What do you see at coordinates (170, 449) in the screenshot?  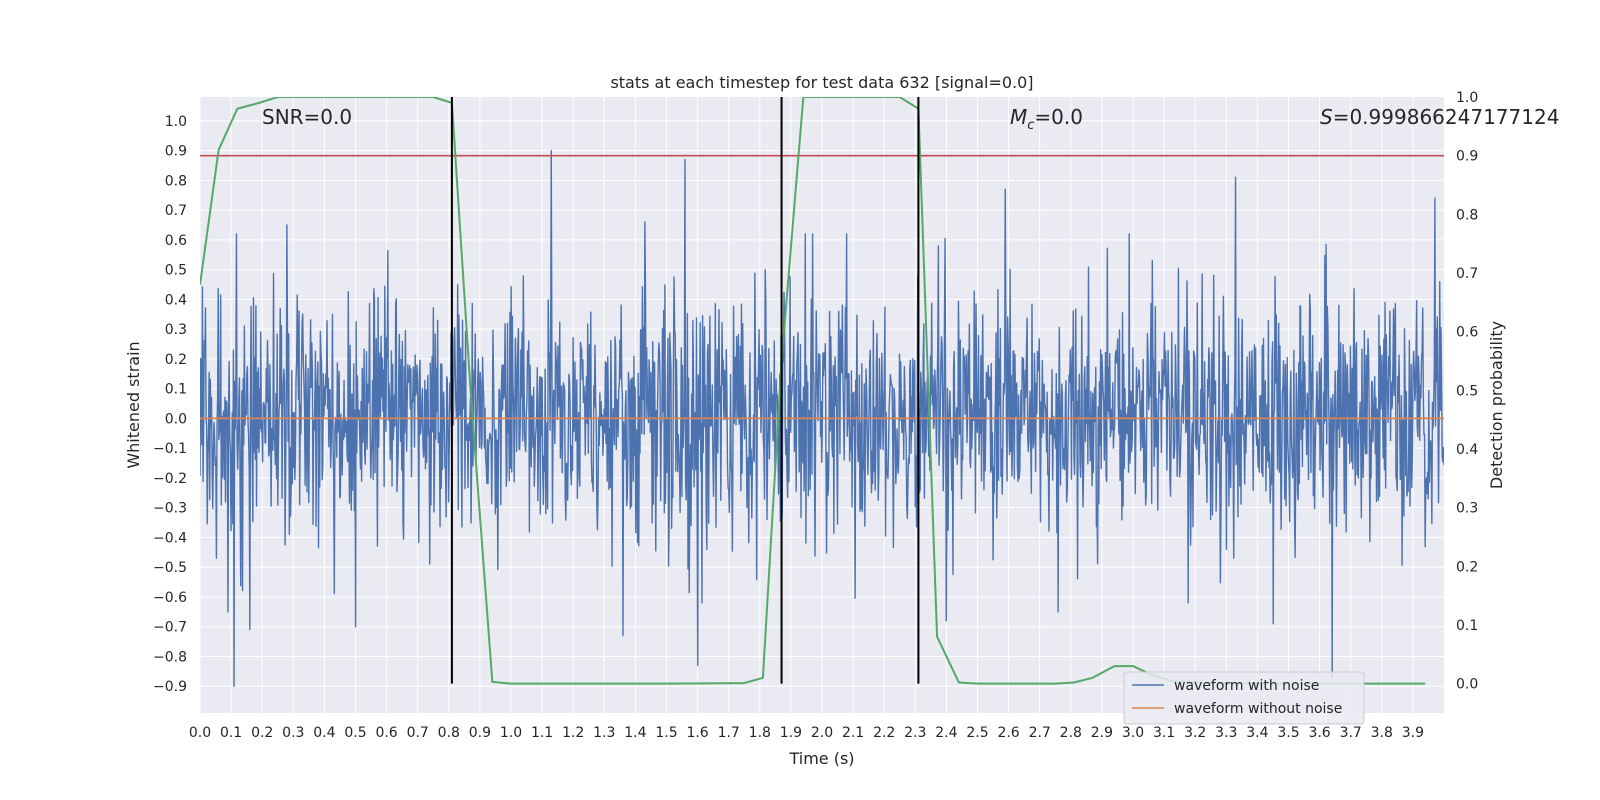 I see `y-tick-label: −0.1` at bounding box center [170, 449].